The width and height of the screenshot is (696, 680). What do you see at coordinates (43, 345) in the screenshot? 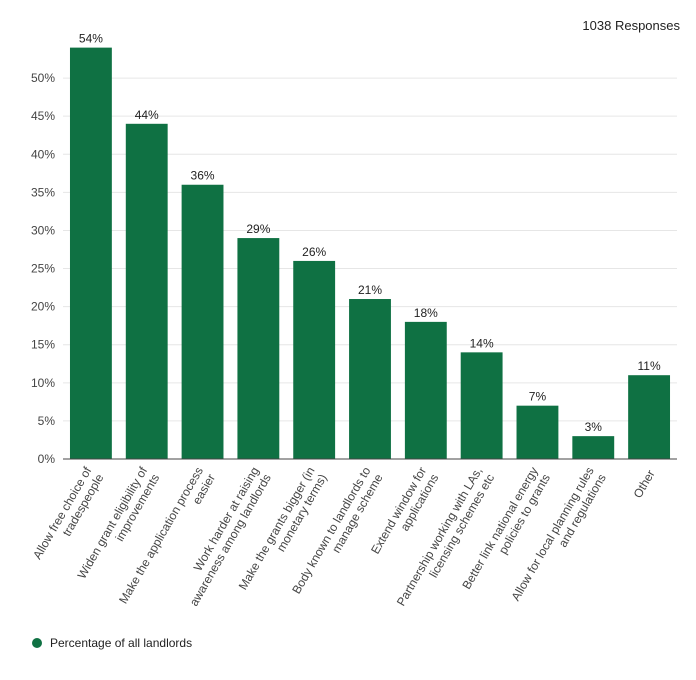
I see `y-tick-label: 15%` at bounding box center [43, 345].